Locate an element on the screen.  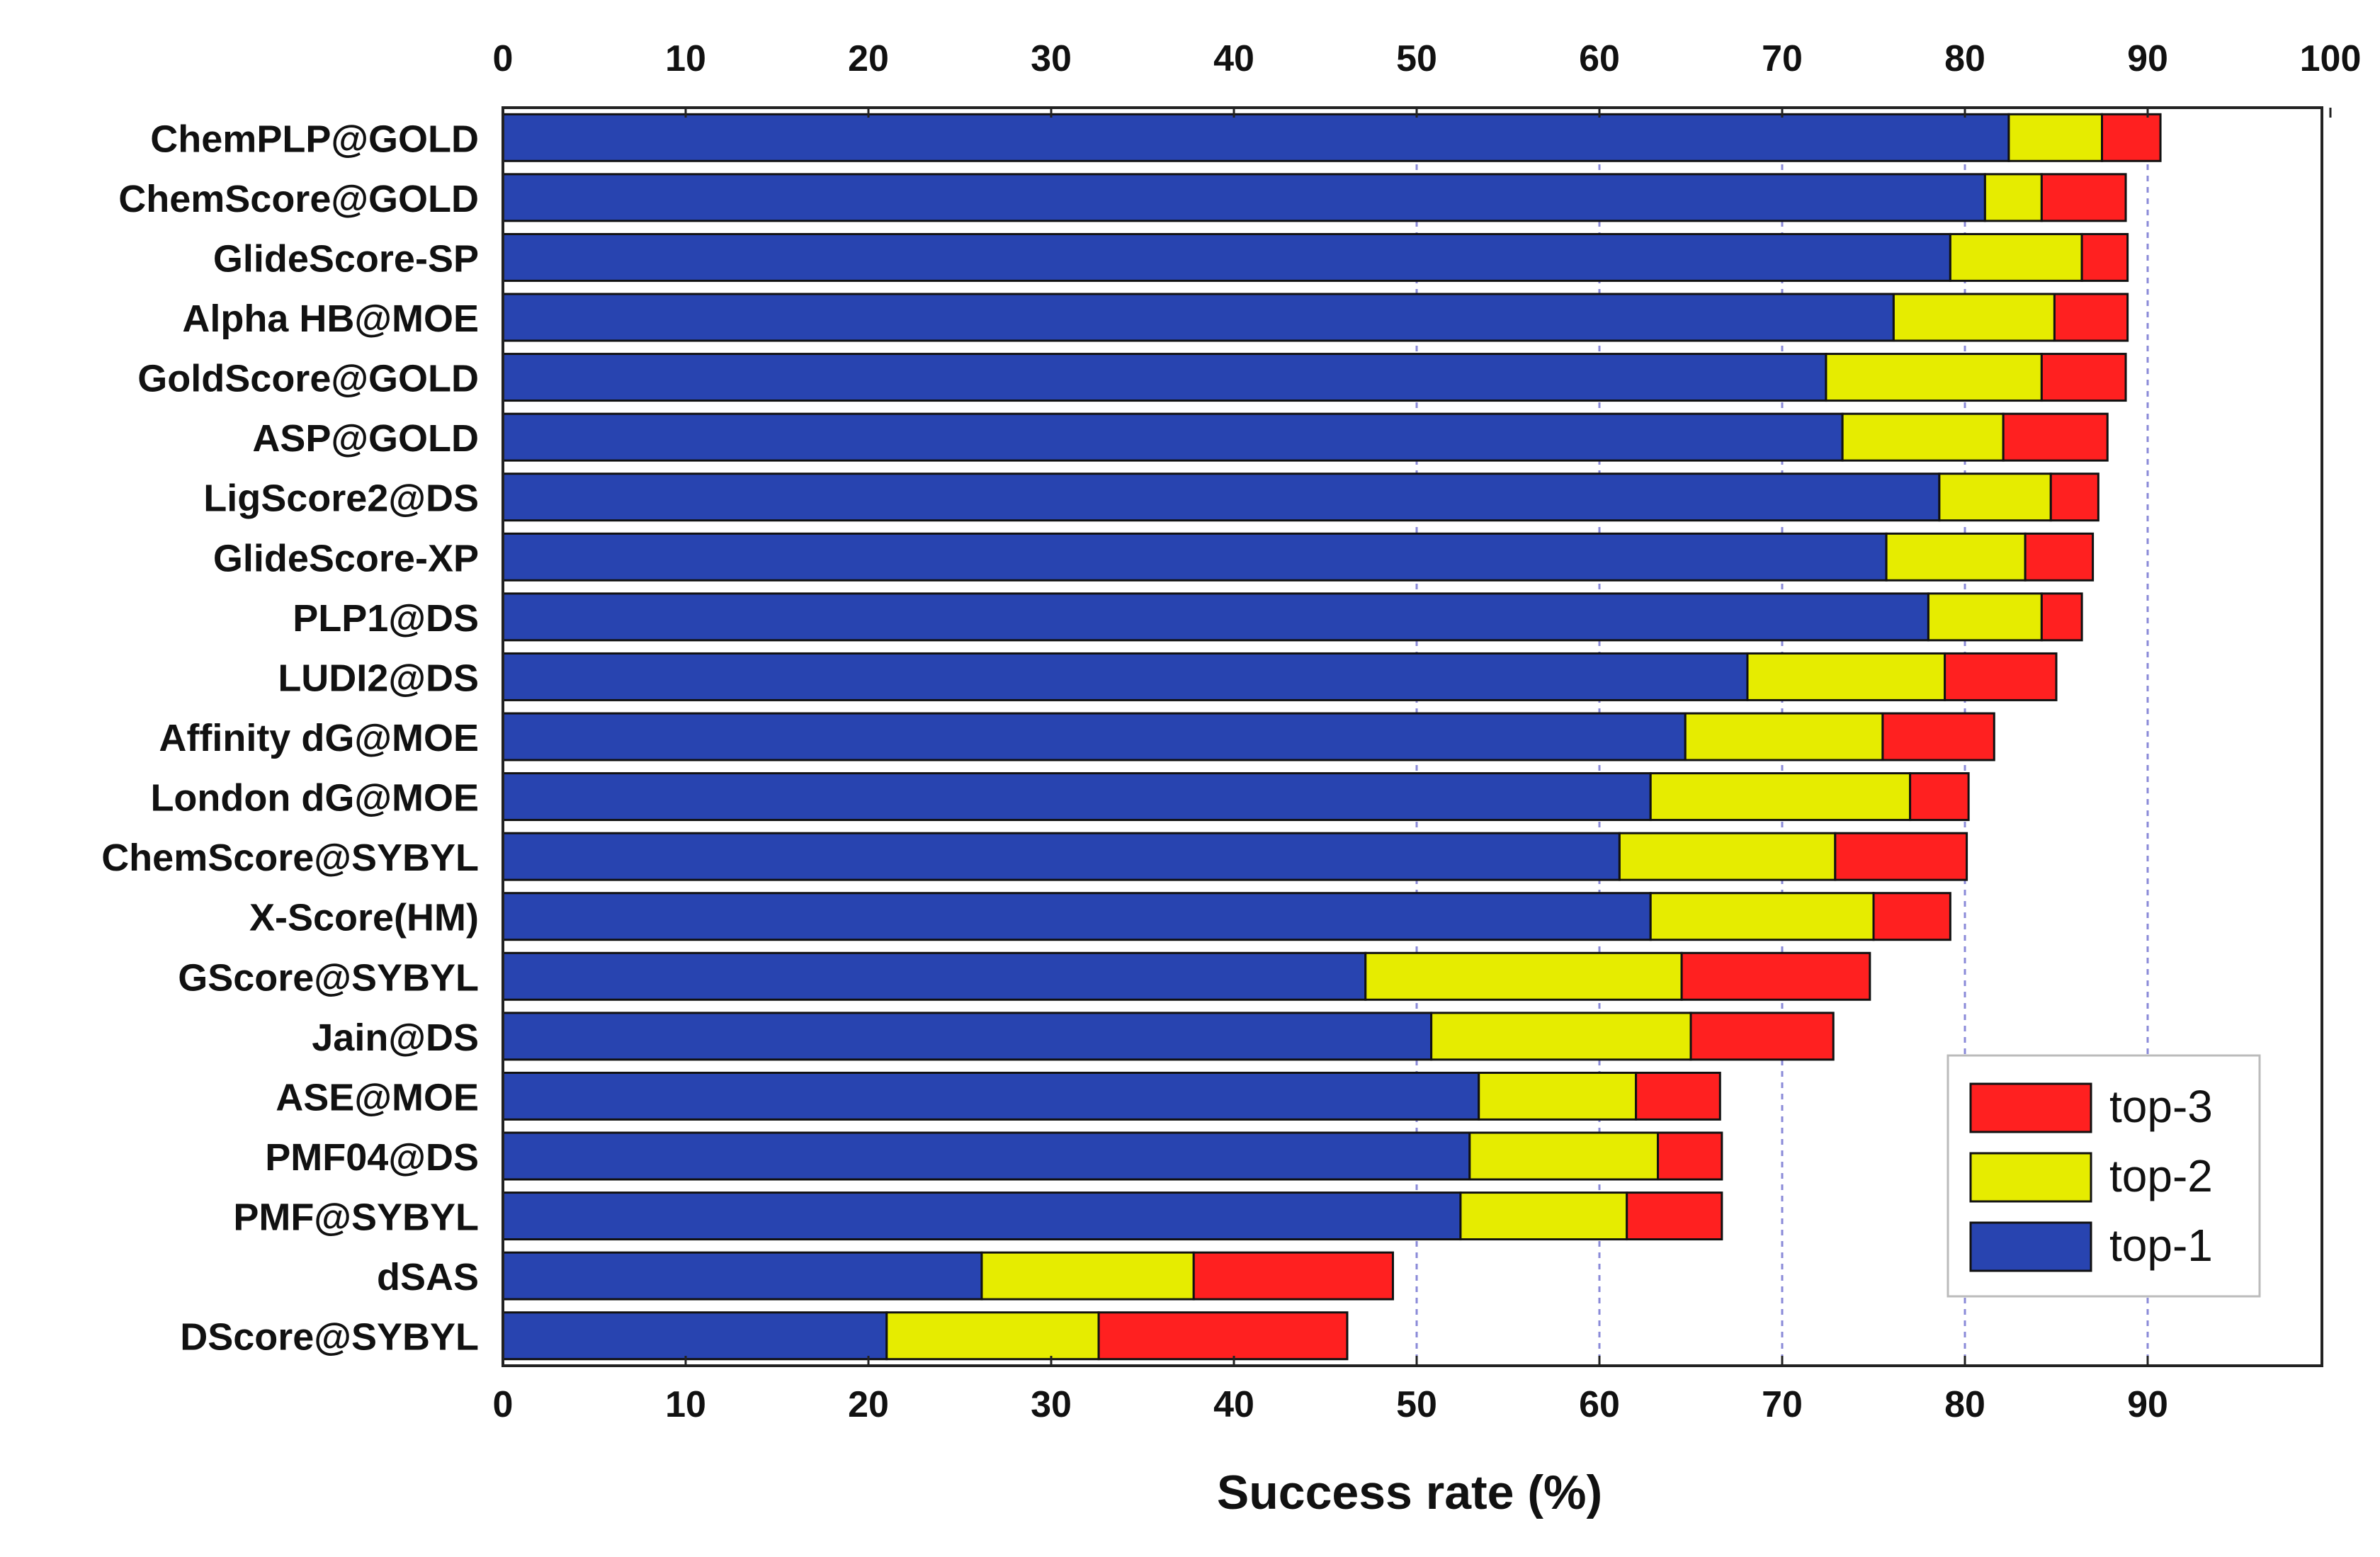
top-tick-label: 50 is located at coordinates (1417, 58).